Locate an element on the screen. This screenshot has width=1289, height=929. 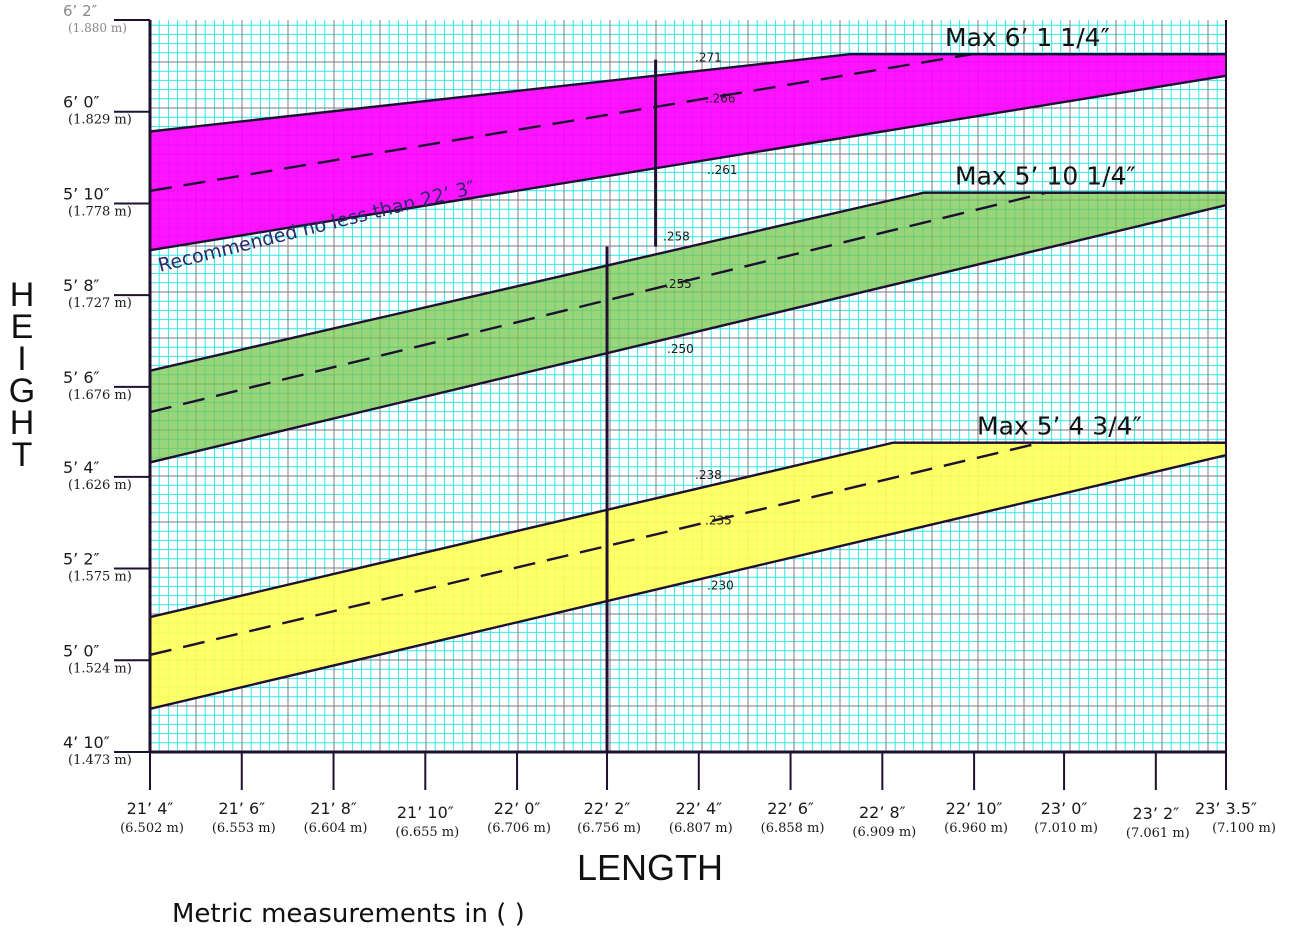
y-tick-label: 5’ 8″ is located at coordinates (81, 285).